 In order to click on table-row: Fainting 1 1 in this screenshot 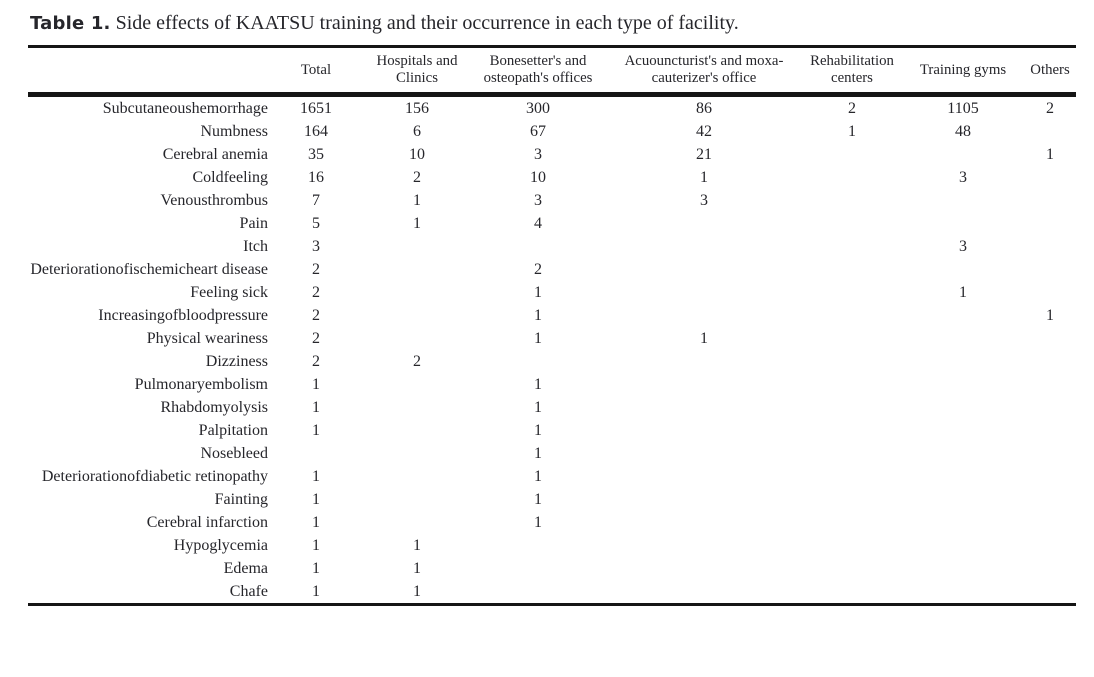, I will do `click(552, 499)`.